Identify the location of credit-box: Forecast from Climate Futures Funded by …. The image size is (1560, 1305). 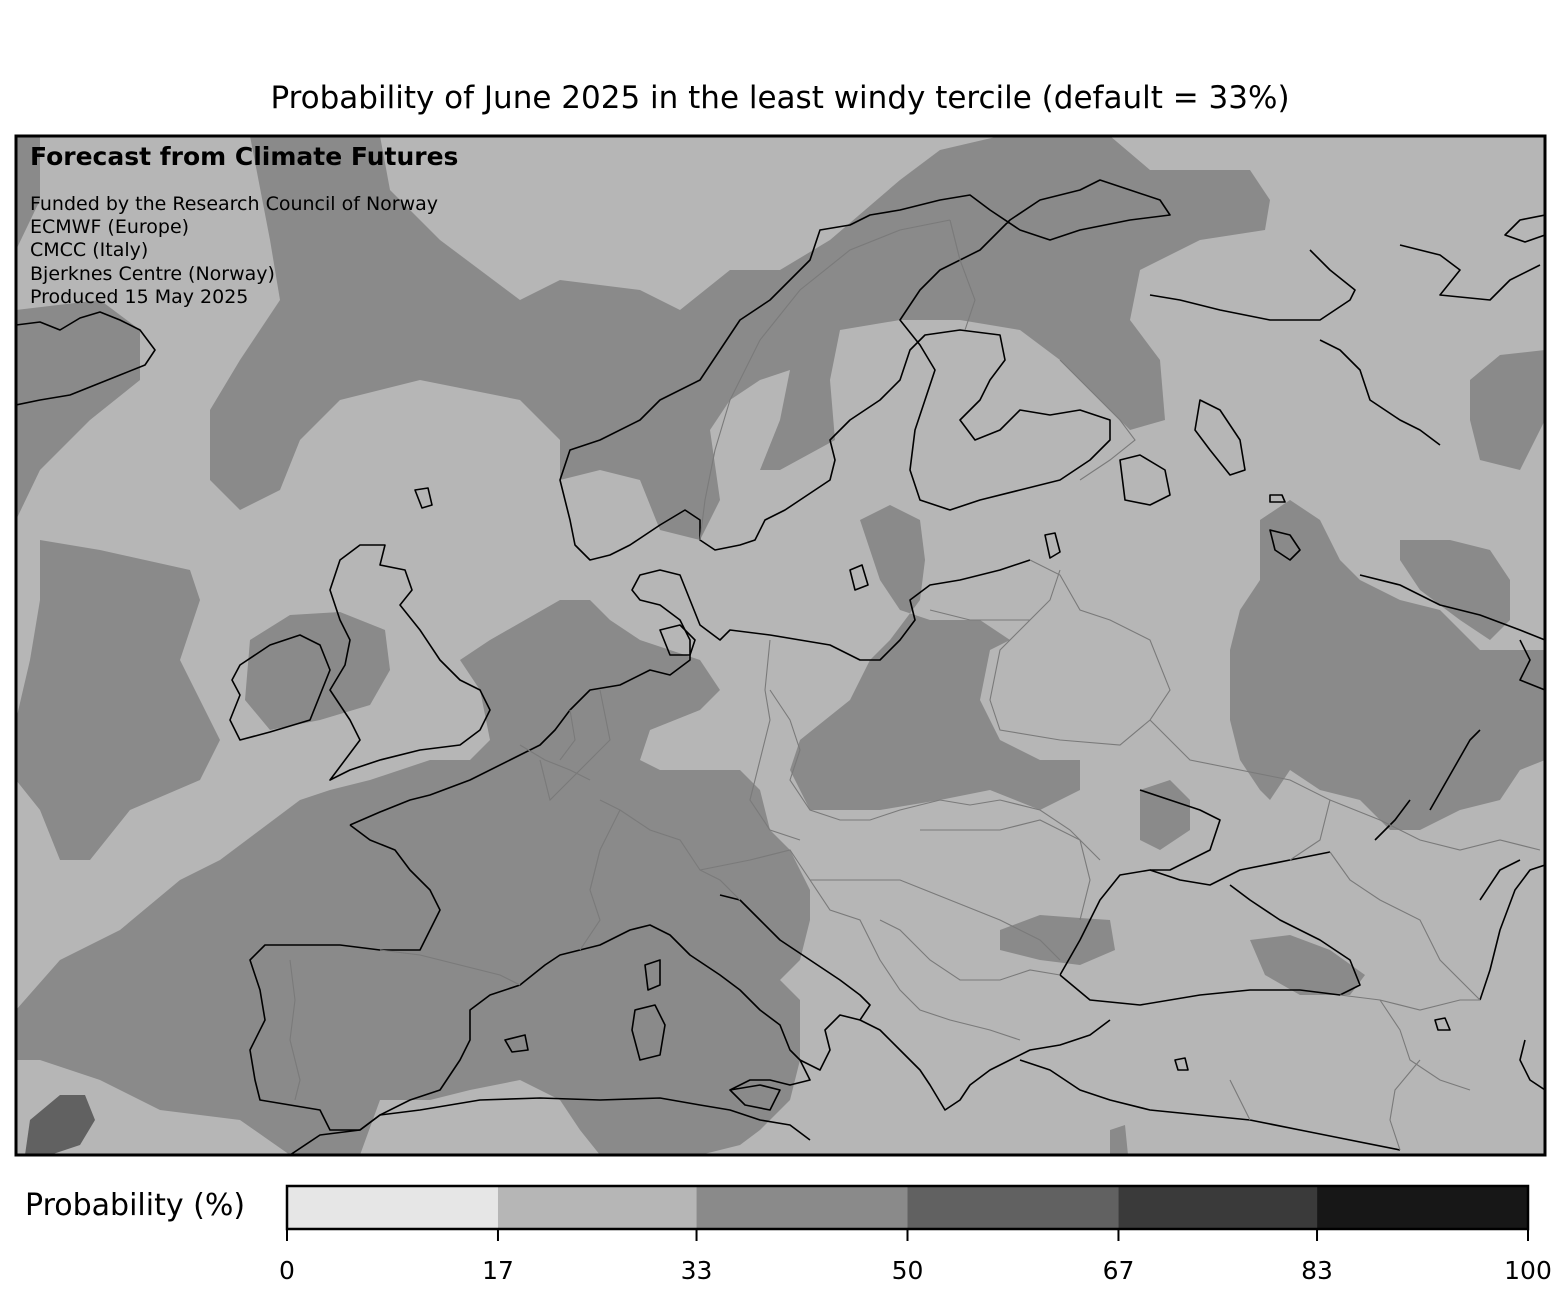
(244, 225).